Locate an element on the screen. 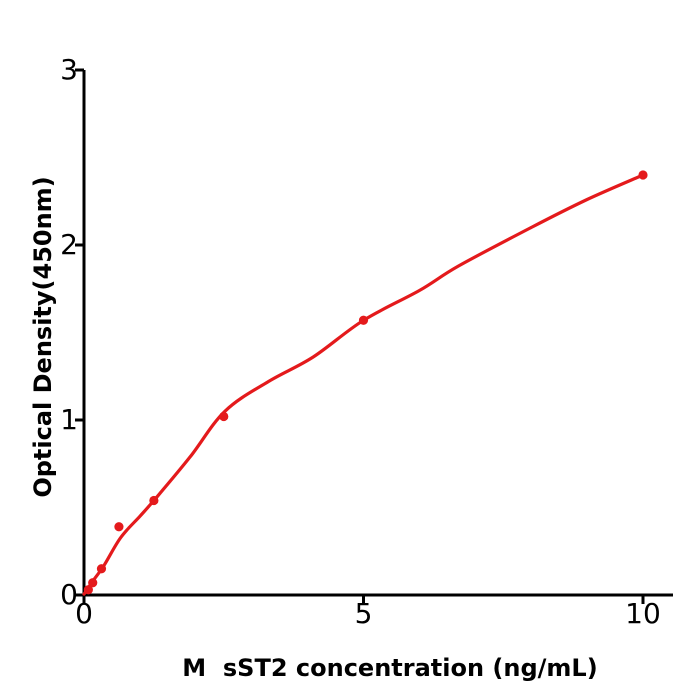  y-tick-label: 2 is located at coordinates (69, 244).